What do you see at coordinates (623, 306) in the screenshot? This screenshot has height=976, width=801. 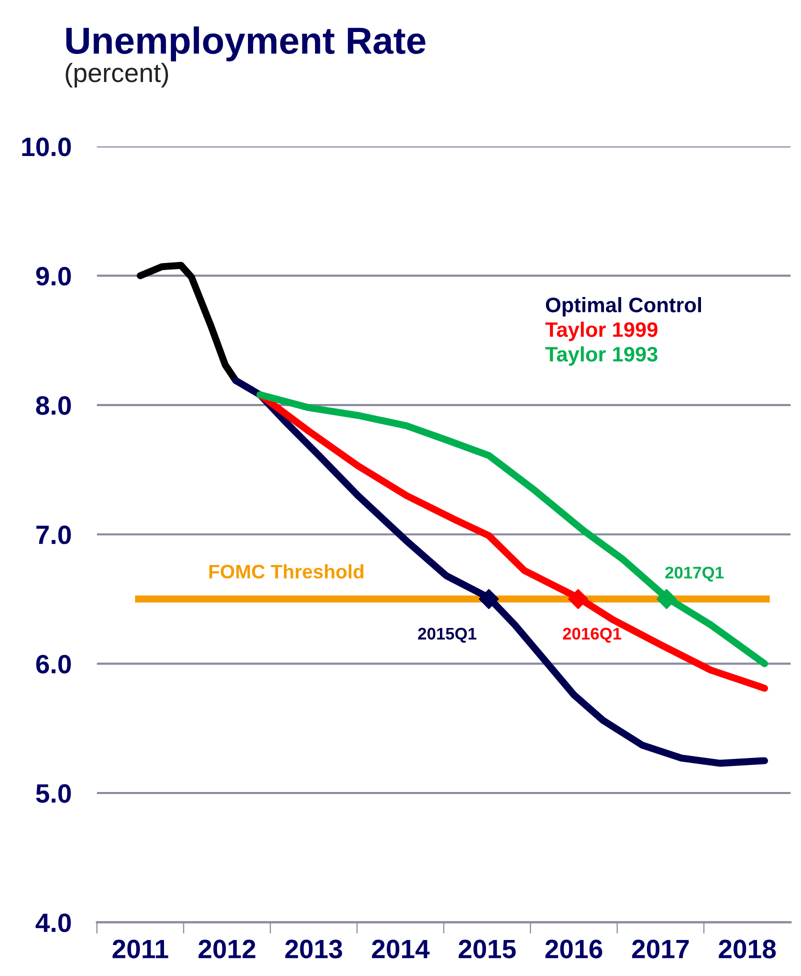 I see `text: Optimal Control` at bounding box center [623, 306].